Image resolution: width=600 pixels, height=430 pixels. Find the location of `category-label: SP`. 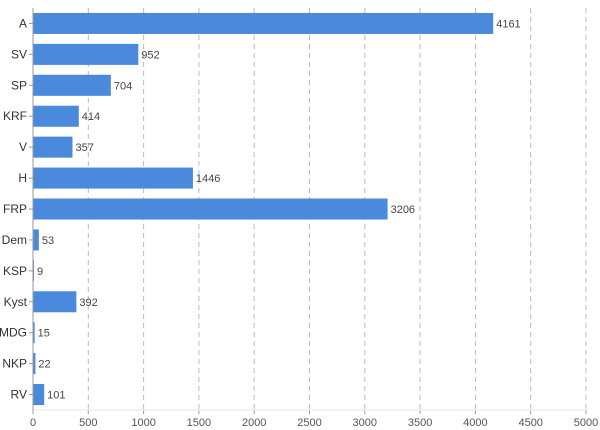

category-label: SP is located at coordinates (19, 85).